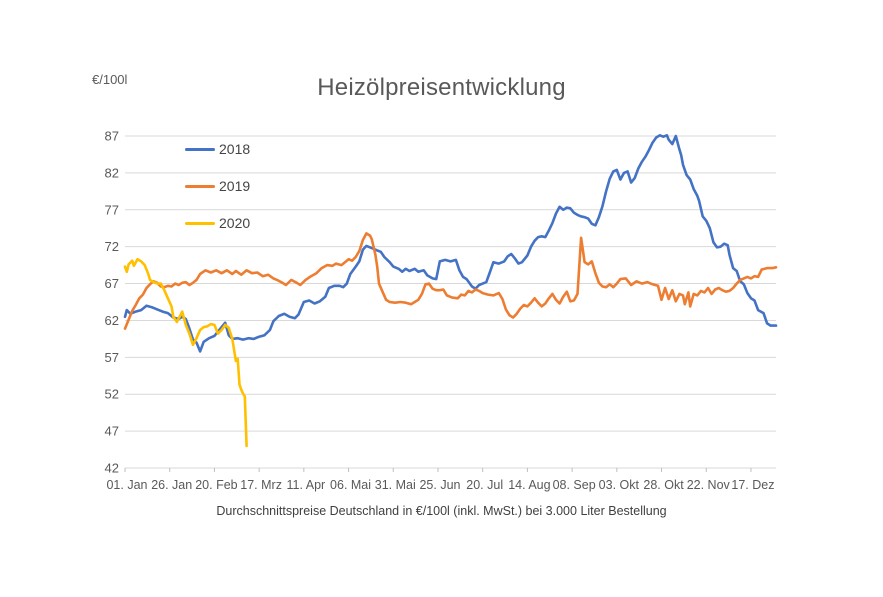 This screenshot has height=597, width=883. Describe the element at coordinates (112, 283) in the screenshot. I see `y-tick-label-67: 67` at that location.